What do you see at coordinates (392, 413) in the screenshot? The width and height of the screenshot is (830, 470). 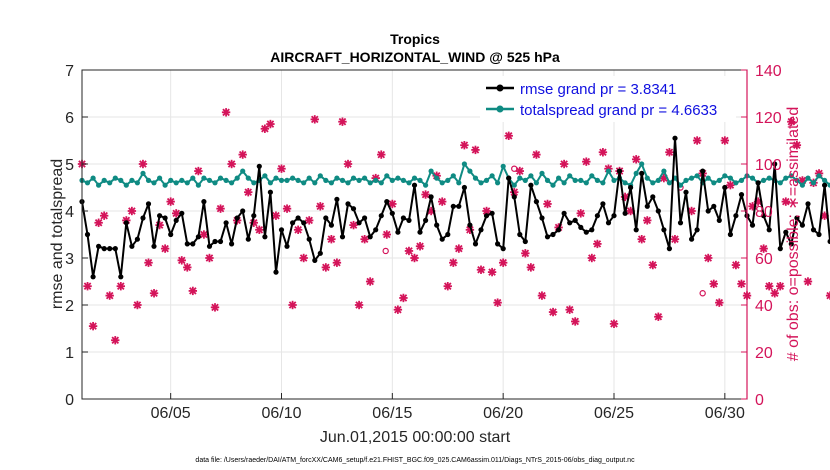 I see `x-tick-label: 06/15` at bounding box center [392, 413].